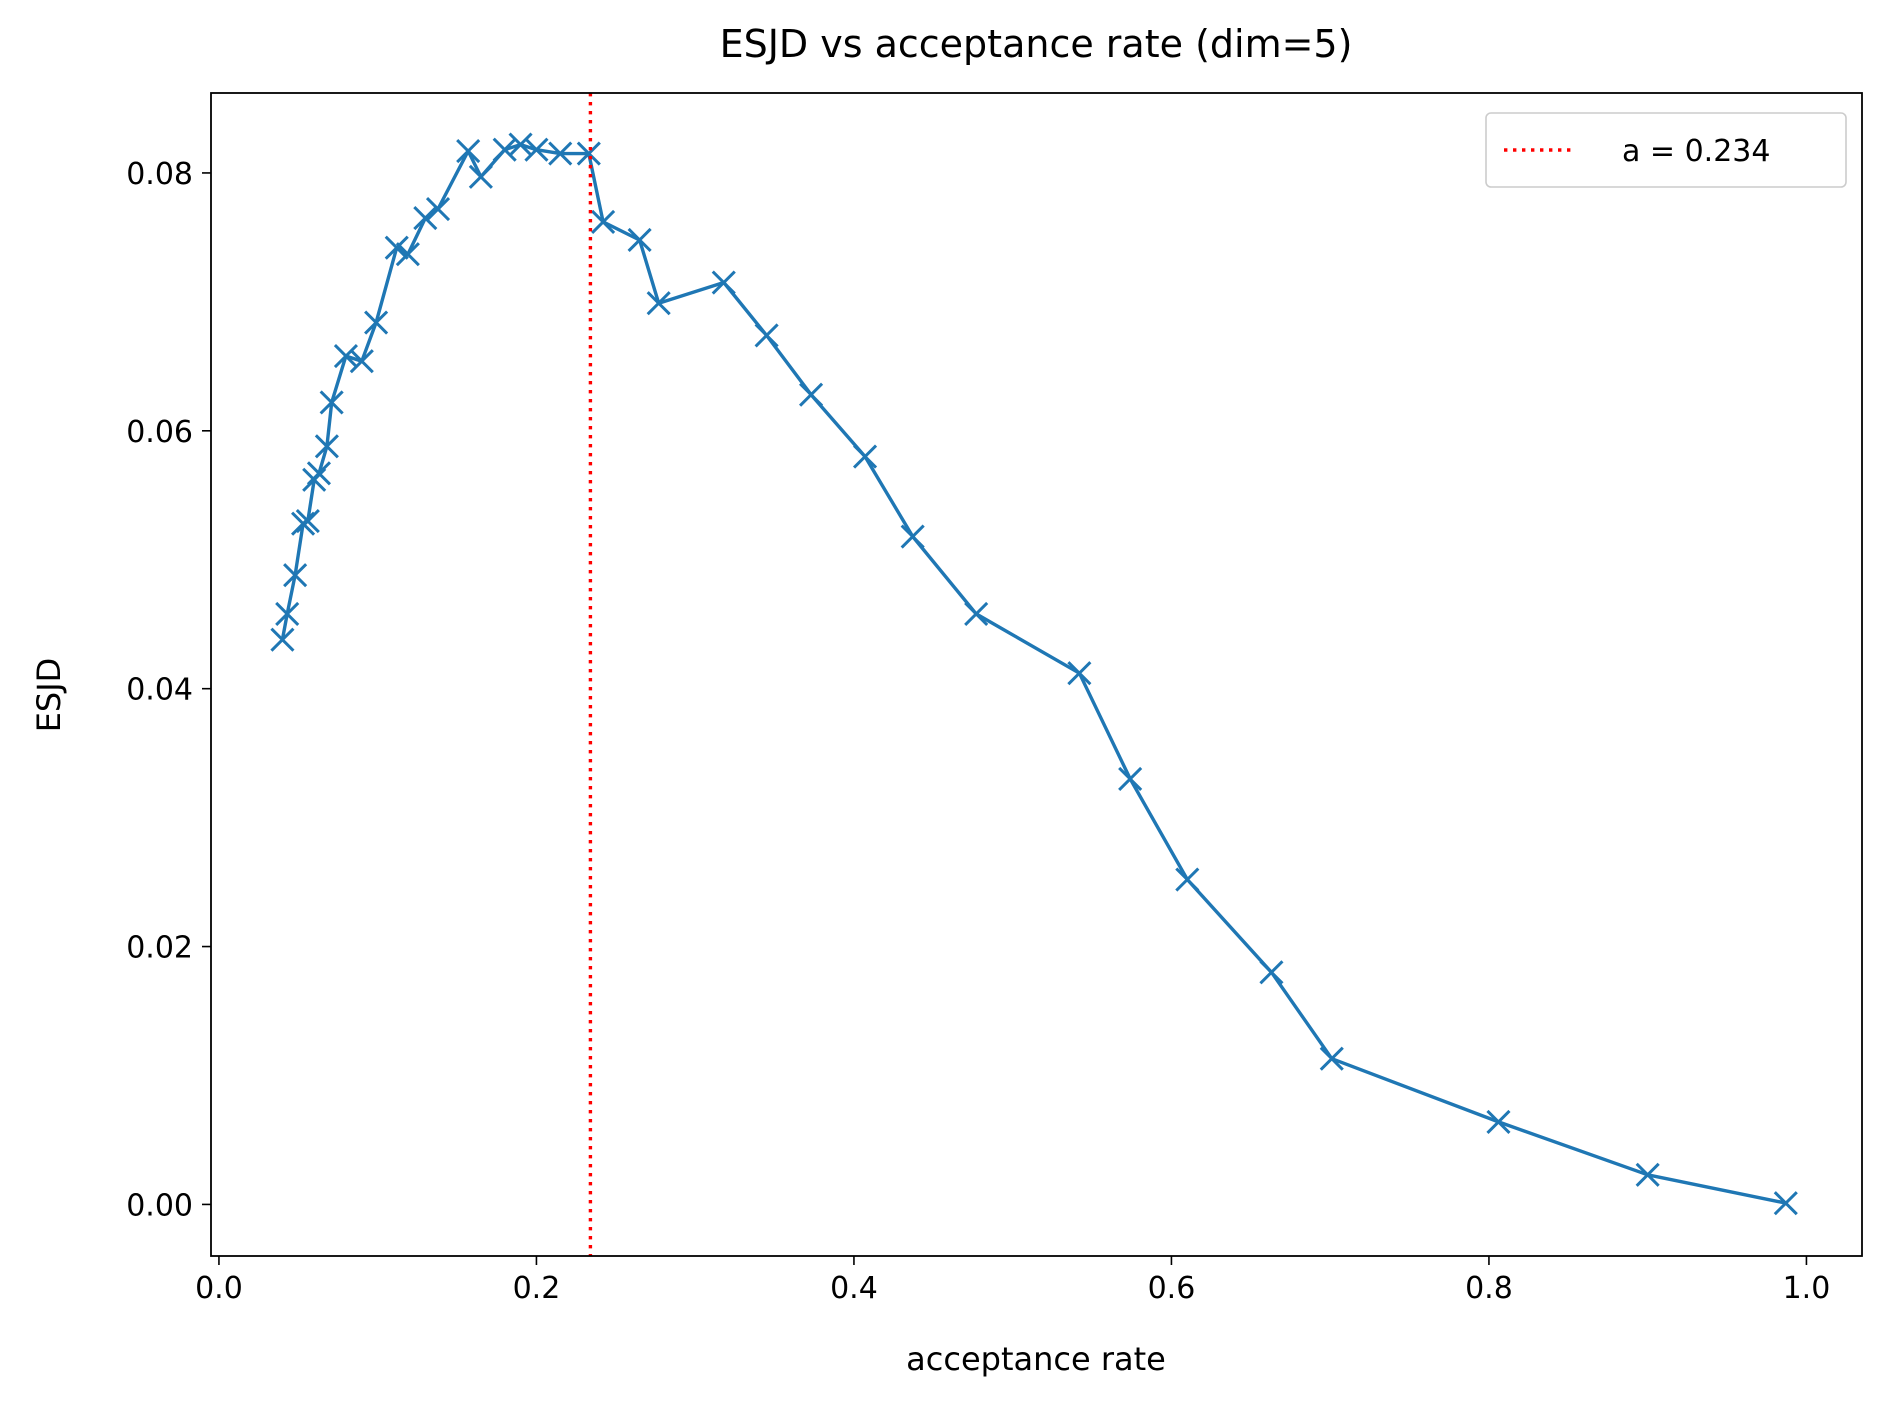 The width and height of the screenshot is (1887, 1408). What do you see at coordinates (854, 1288) in the screenshot?
I see `x-tick-label: 0.4` at bounding box center [854, 1288].